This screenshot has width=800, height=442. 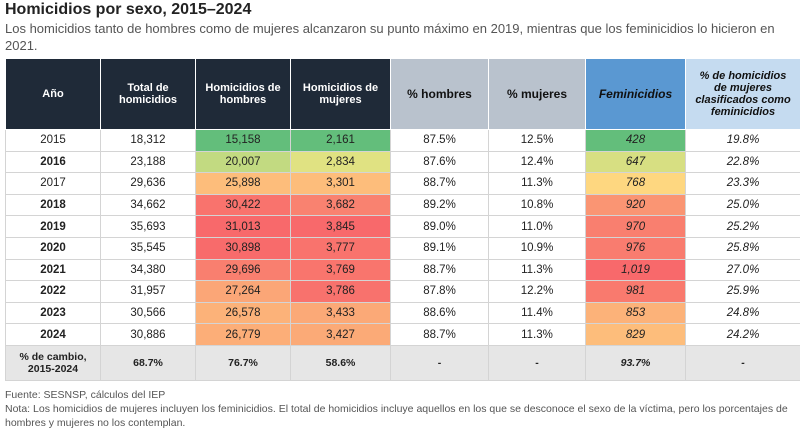 What do you see at coordinates (340, 362) in the screenshot?
I see `table-cell: 58.6%` at bounding box center [340, 362].